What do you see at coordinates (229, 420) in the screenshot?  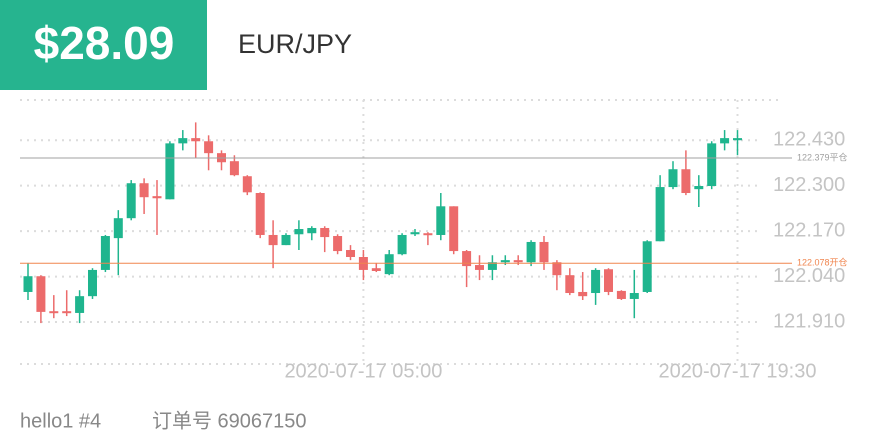 I see `order-number: 订单号 69067150` at bounding box center [229, 420].